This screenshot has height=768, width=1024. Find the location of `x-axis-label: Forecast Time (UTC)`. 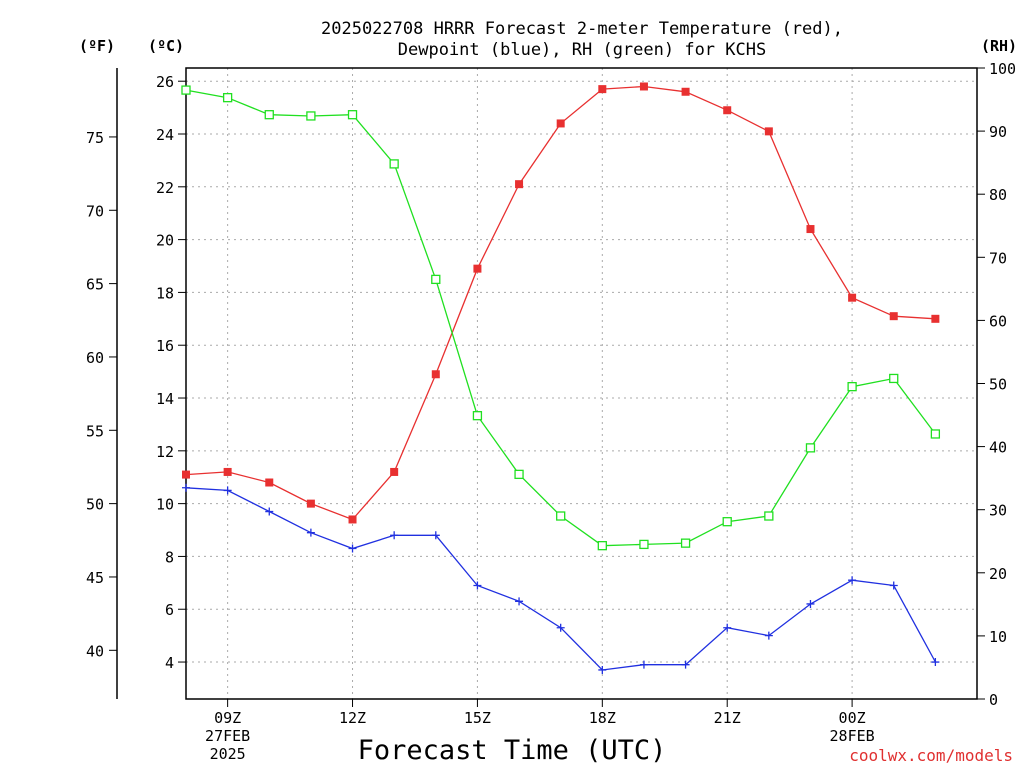

x-axis-label: Forecast Time (UTC) is located at coordinates (512, 750).